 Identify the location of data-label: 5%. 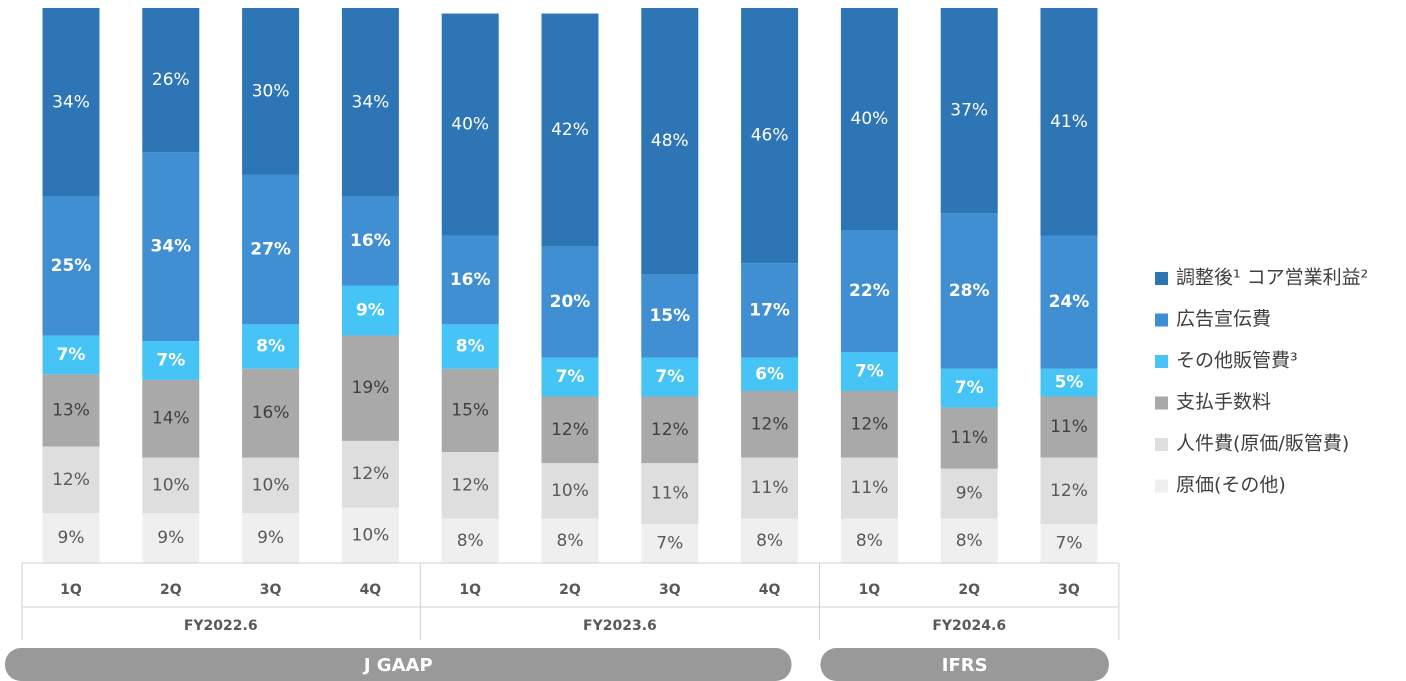
(1069, 383).